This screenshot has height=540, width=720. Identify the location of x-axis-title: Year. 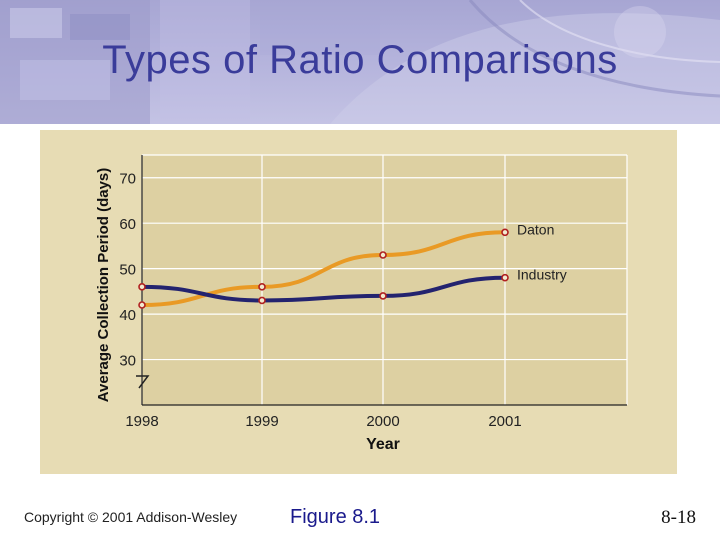
(383, 444).